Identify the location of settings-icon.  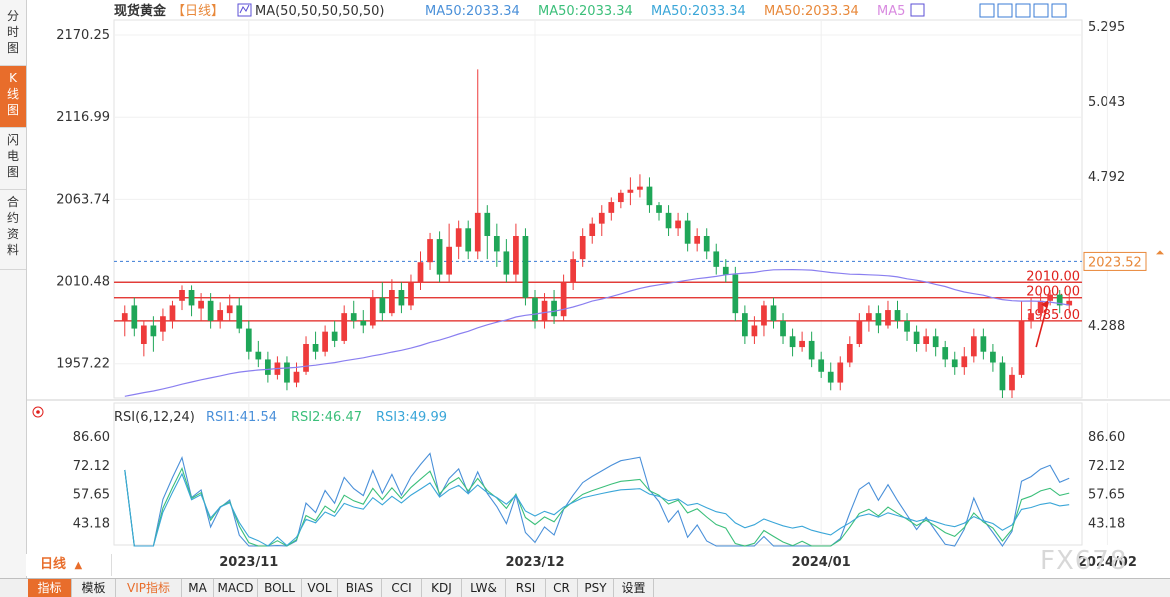
(1059, 10).